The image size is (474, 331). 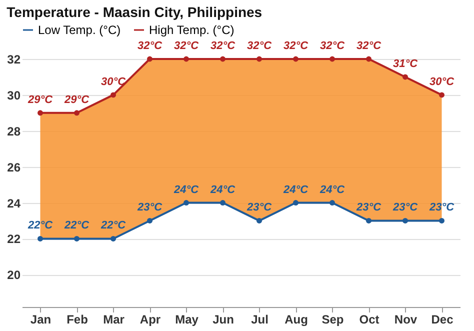 What do you see at coordinates (77, 319) in the screenshot?
I see `x-tick-label: Feb` at bounding box center [77, 319].